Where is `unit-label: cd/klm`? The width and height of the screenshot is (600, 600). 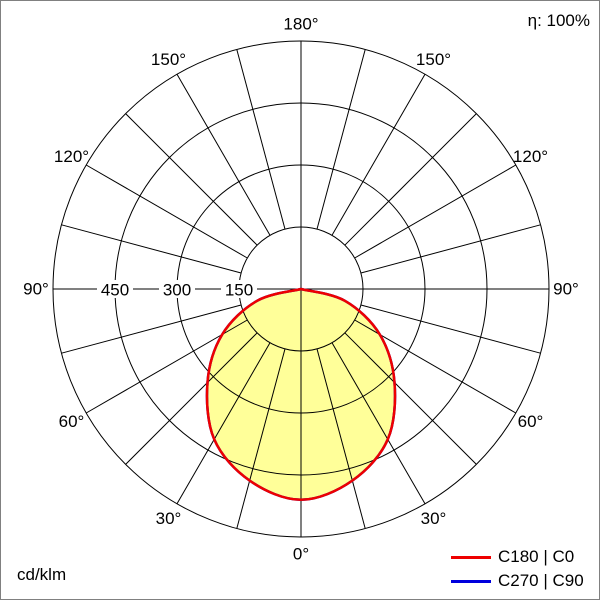 unit-label: cd/klm is located at coordinates (42, 574).